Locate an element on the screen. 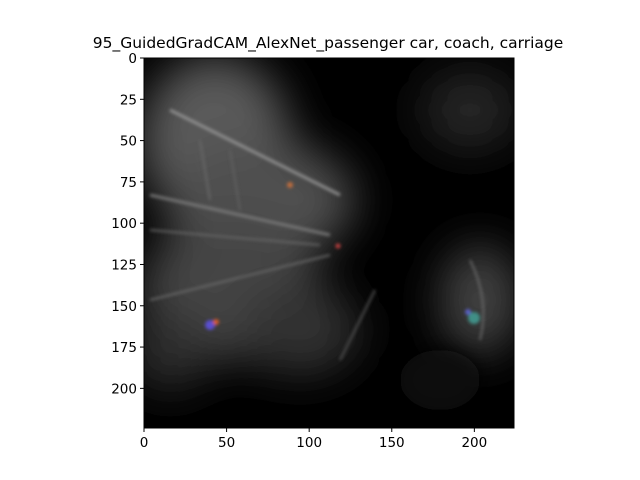 This screenshot has height=480, width=640. y-tick-label: 50 is located at coordinates (128, 142).